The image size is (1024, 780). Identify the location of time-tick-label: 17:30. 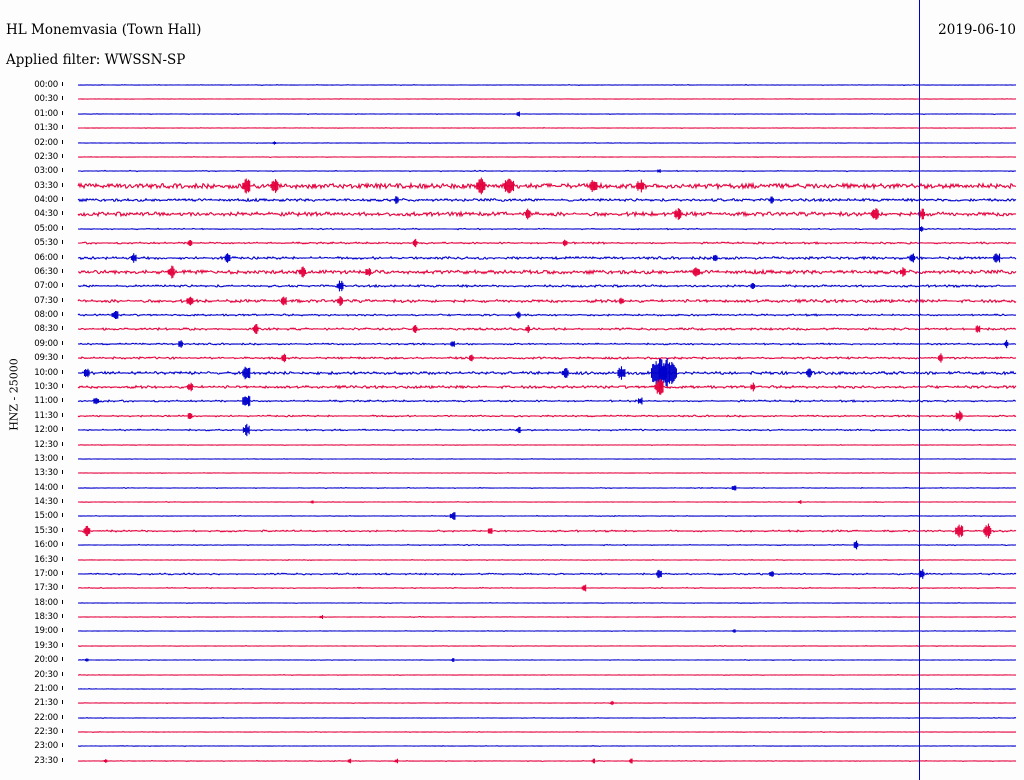
(46, 588).